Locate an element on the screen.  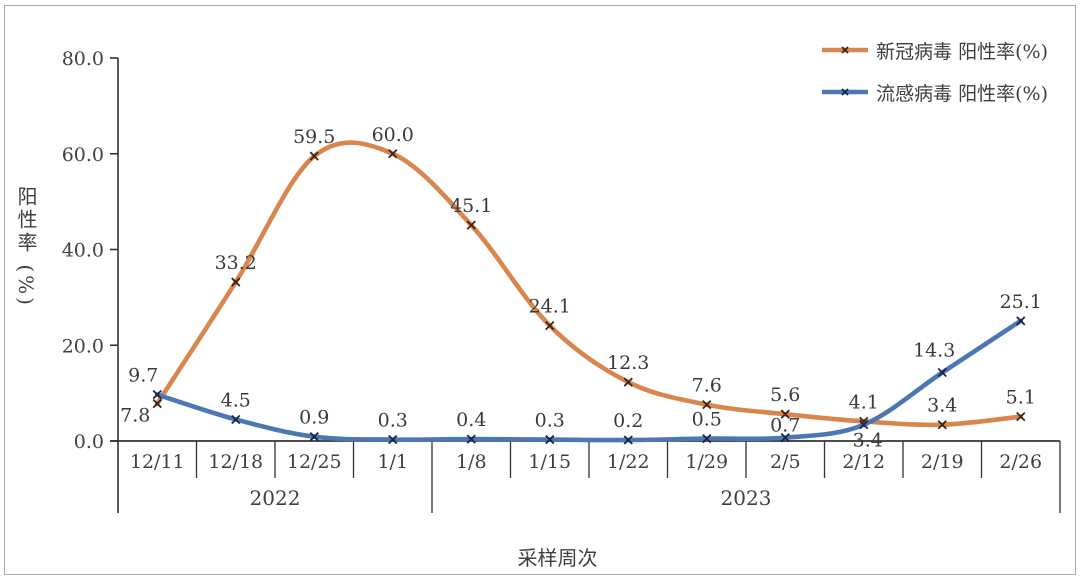
x-tick-label: 1/29 is located at coordinates (706, 462).